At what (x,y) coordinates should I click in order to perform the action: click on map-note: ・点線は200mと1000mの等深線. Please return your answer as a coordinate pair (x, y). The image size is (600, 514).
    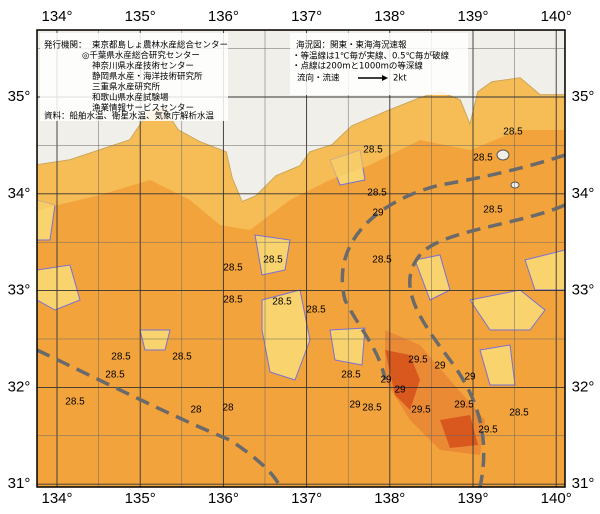
    Looking at the image, I should click on (357, 66).